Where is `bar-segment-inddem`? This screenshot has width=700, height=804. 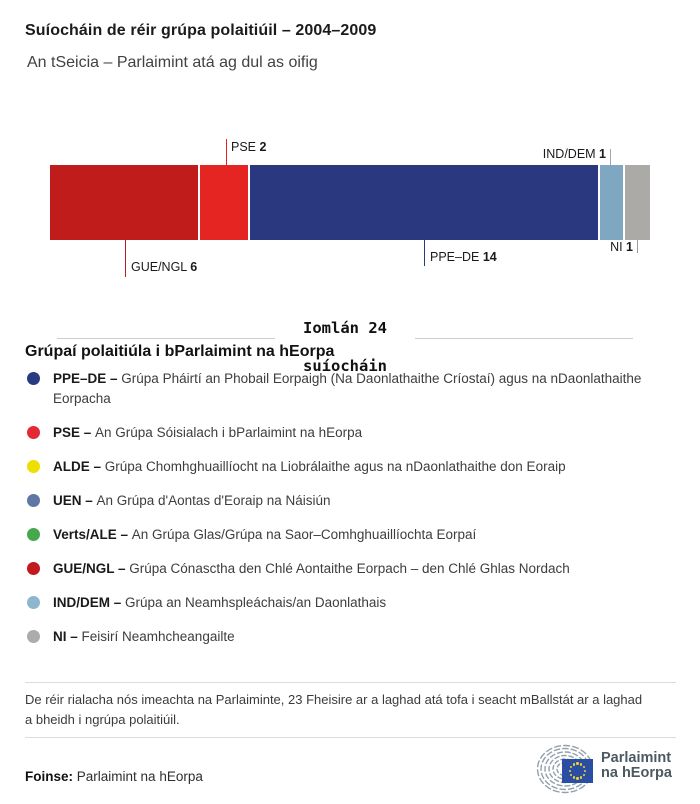 bar-segment-inddem is located at coordinates (612, 202).